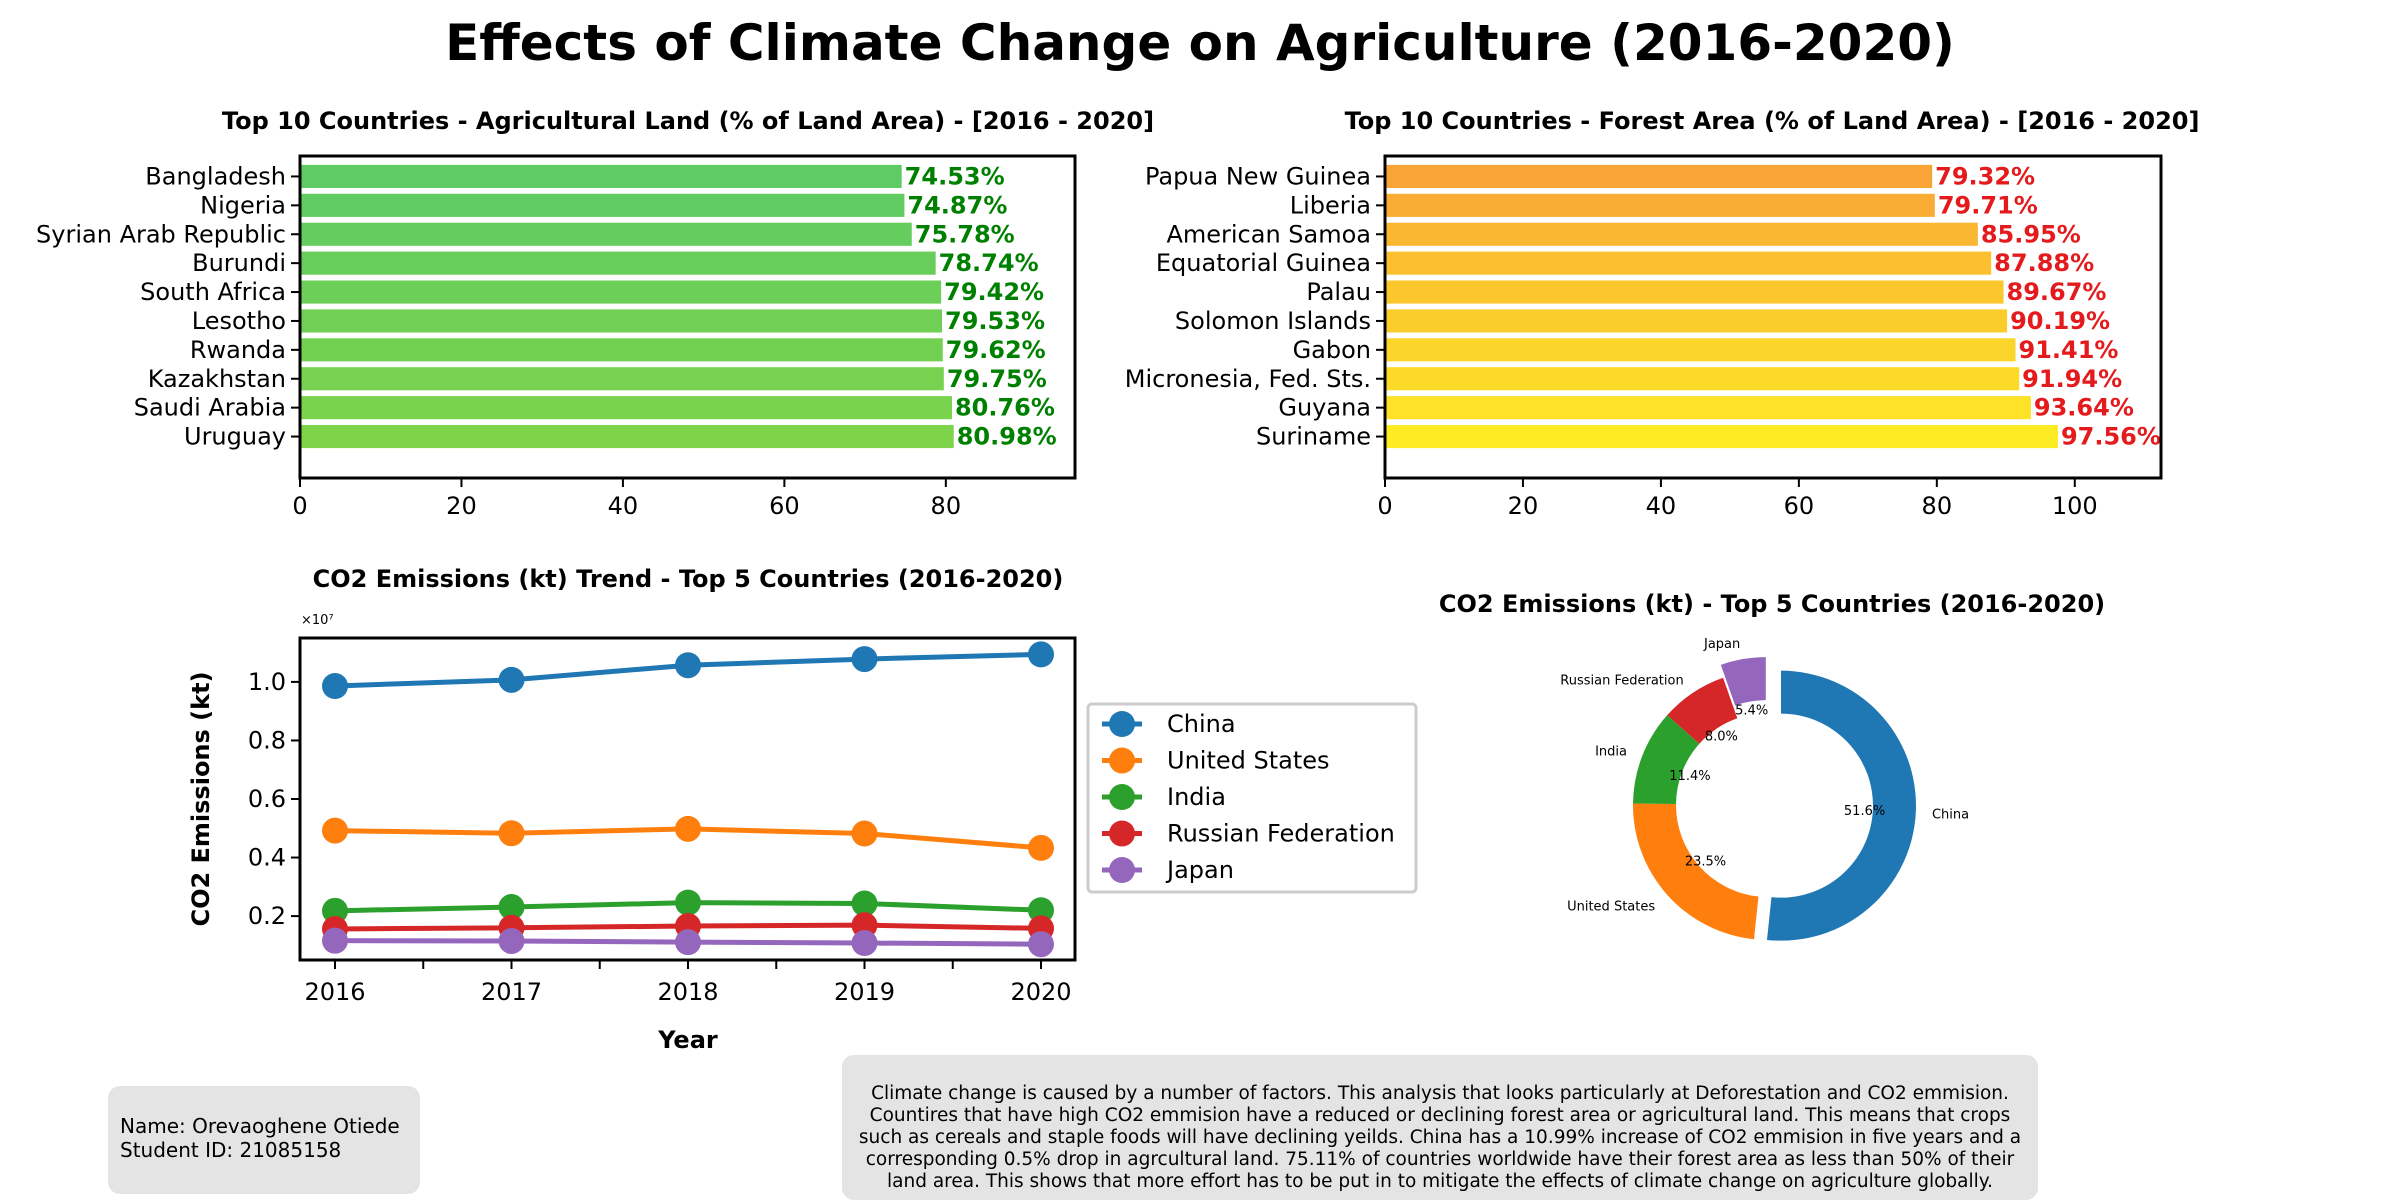 The image size is (2400, 1200). Describe the element at coordinates (1661, 506) in the screenshot. I see `forest-area-x-tick-label: 40` at that location.